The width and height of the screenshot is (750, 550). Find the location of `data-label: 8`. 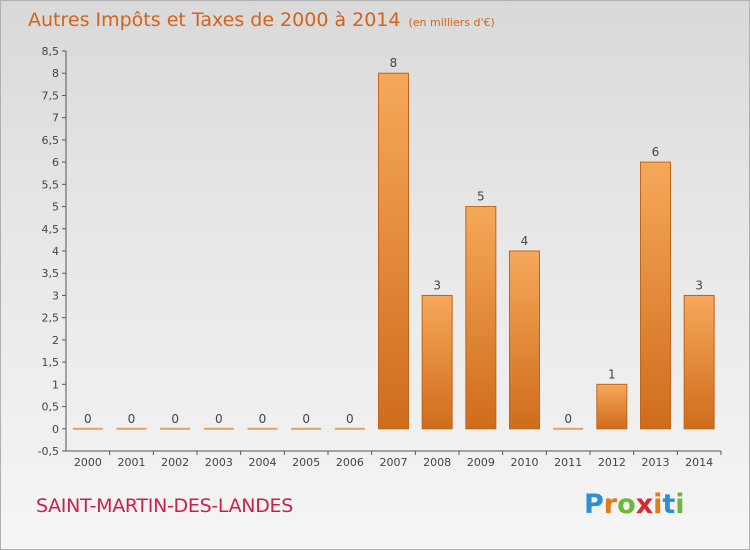

data-label: 8 is located at coordinates (394, 63).